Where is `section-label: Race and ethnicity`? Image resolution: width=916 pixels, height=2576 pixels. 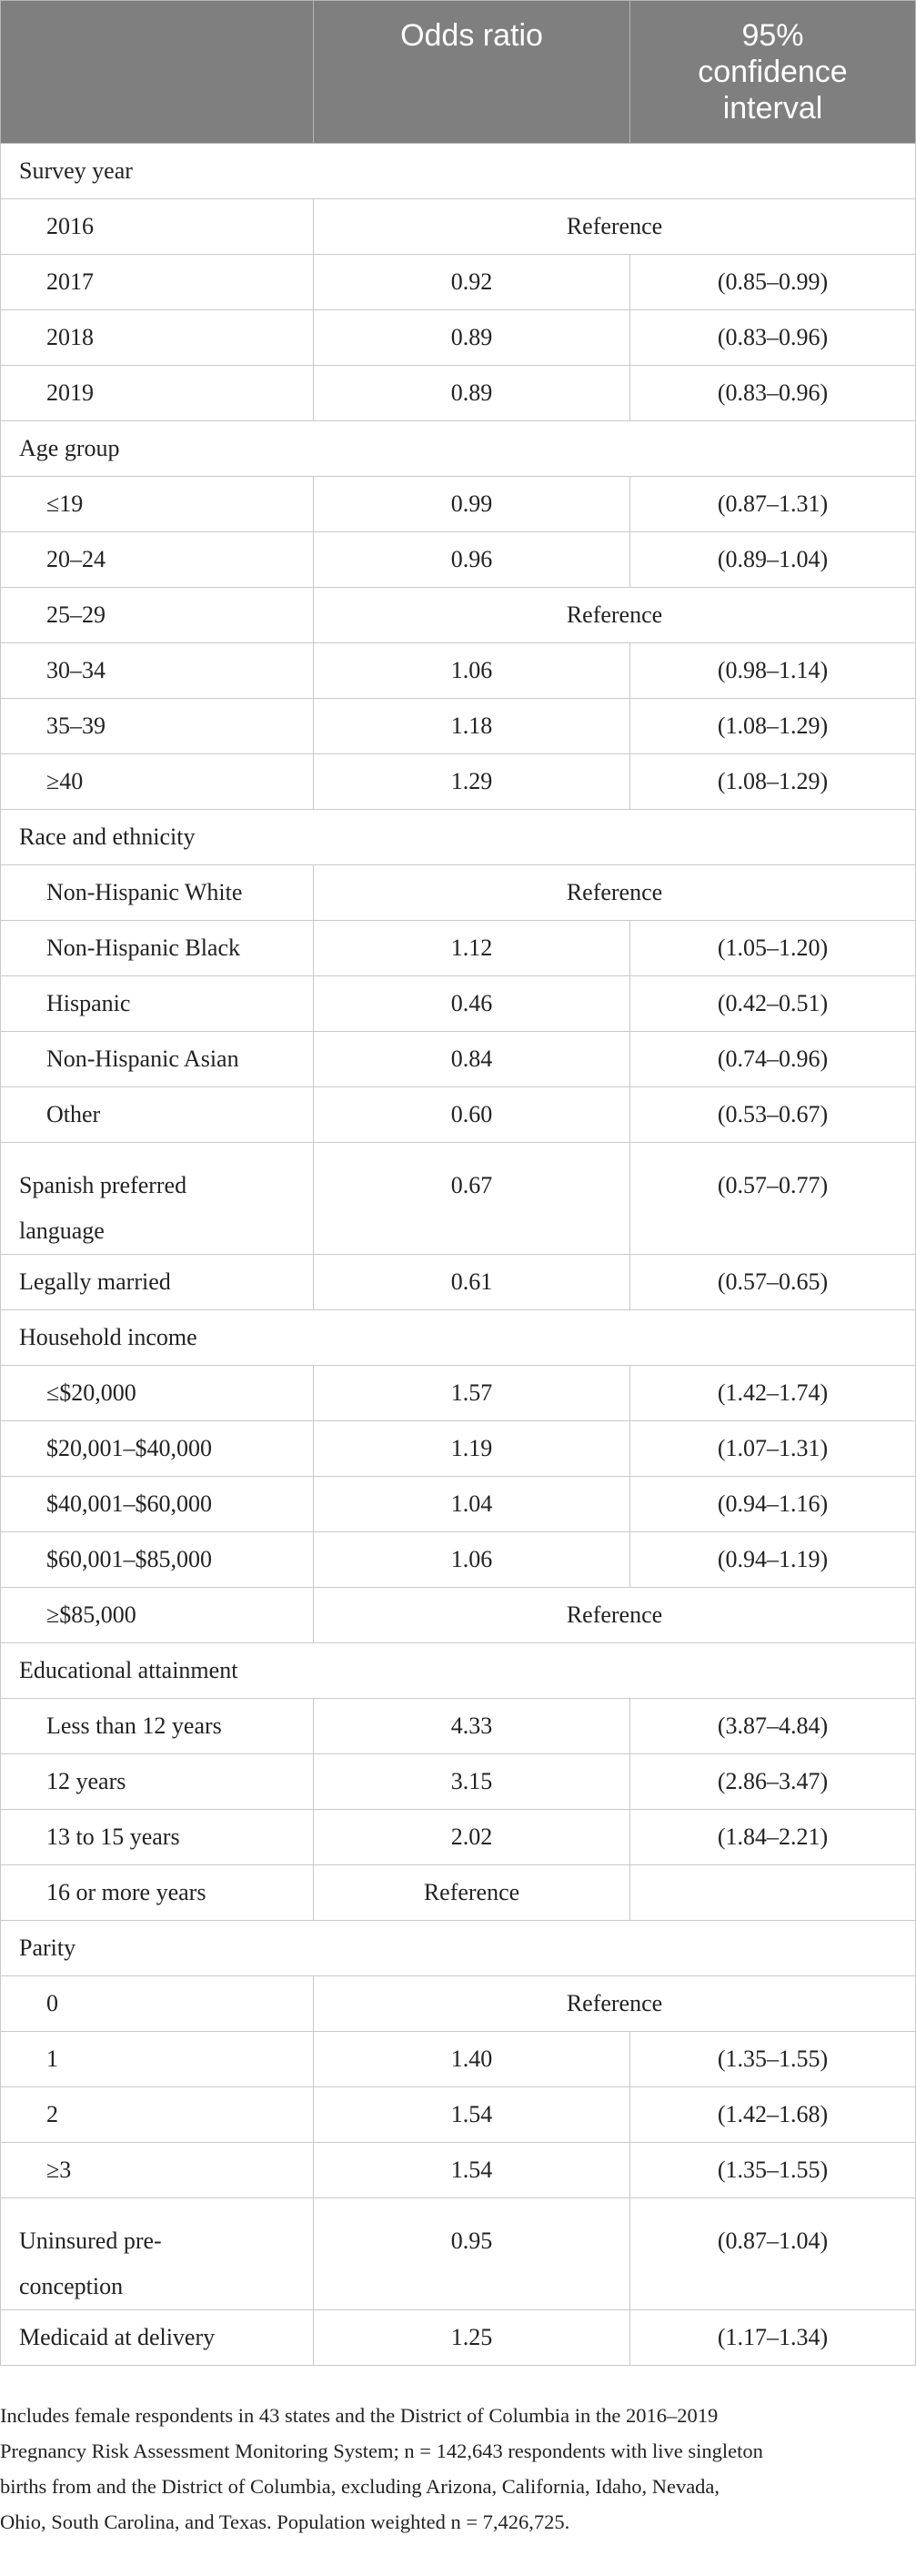 section-label: Race and ethnicity is located at coordinates (458, 837).